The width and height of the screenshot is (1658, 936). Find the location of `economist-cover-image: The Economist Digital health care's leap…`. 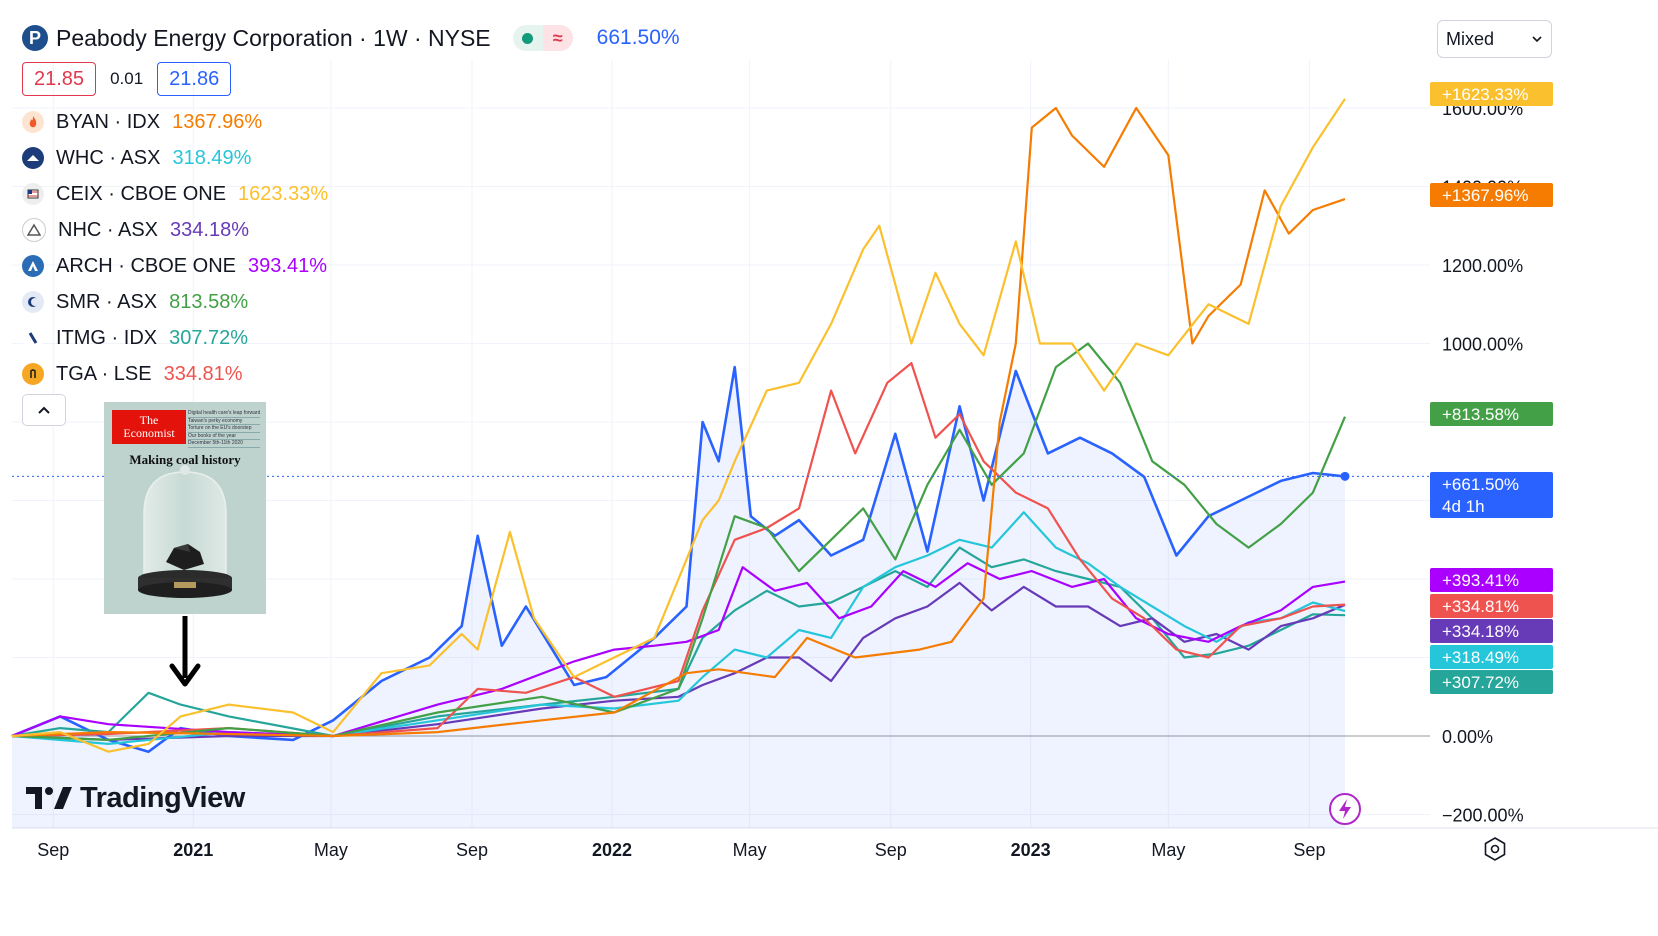

economist-cover-image: The Economist Digital health care's leap… is located at coordinates (185, 508).